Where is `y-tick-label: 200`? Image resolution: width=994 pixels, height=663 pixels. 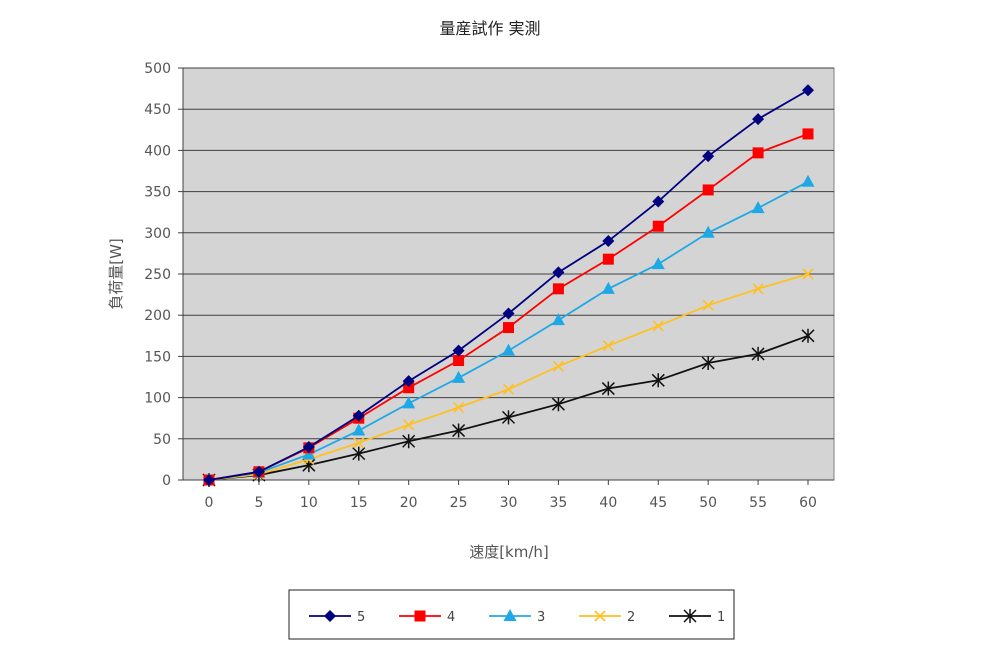
y-tick-label: 200 is located at coordinates (157, 316).